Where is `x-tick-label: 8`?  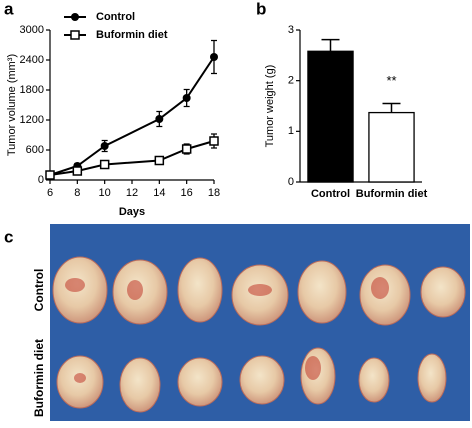 x-tick-label: 8 is located at coordinates (77, 193).